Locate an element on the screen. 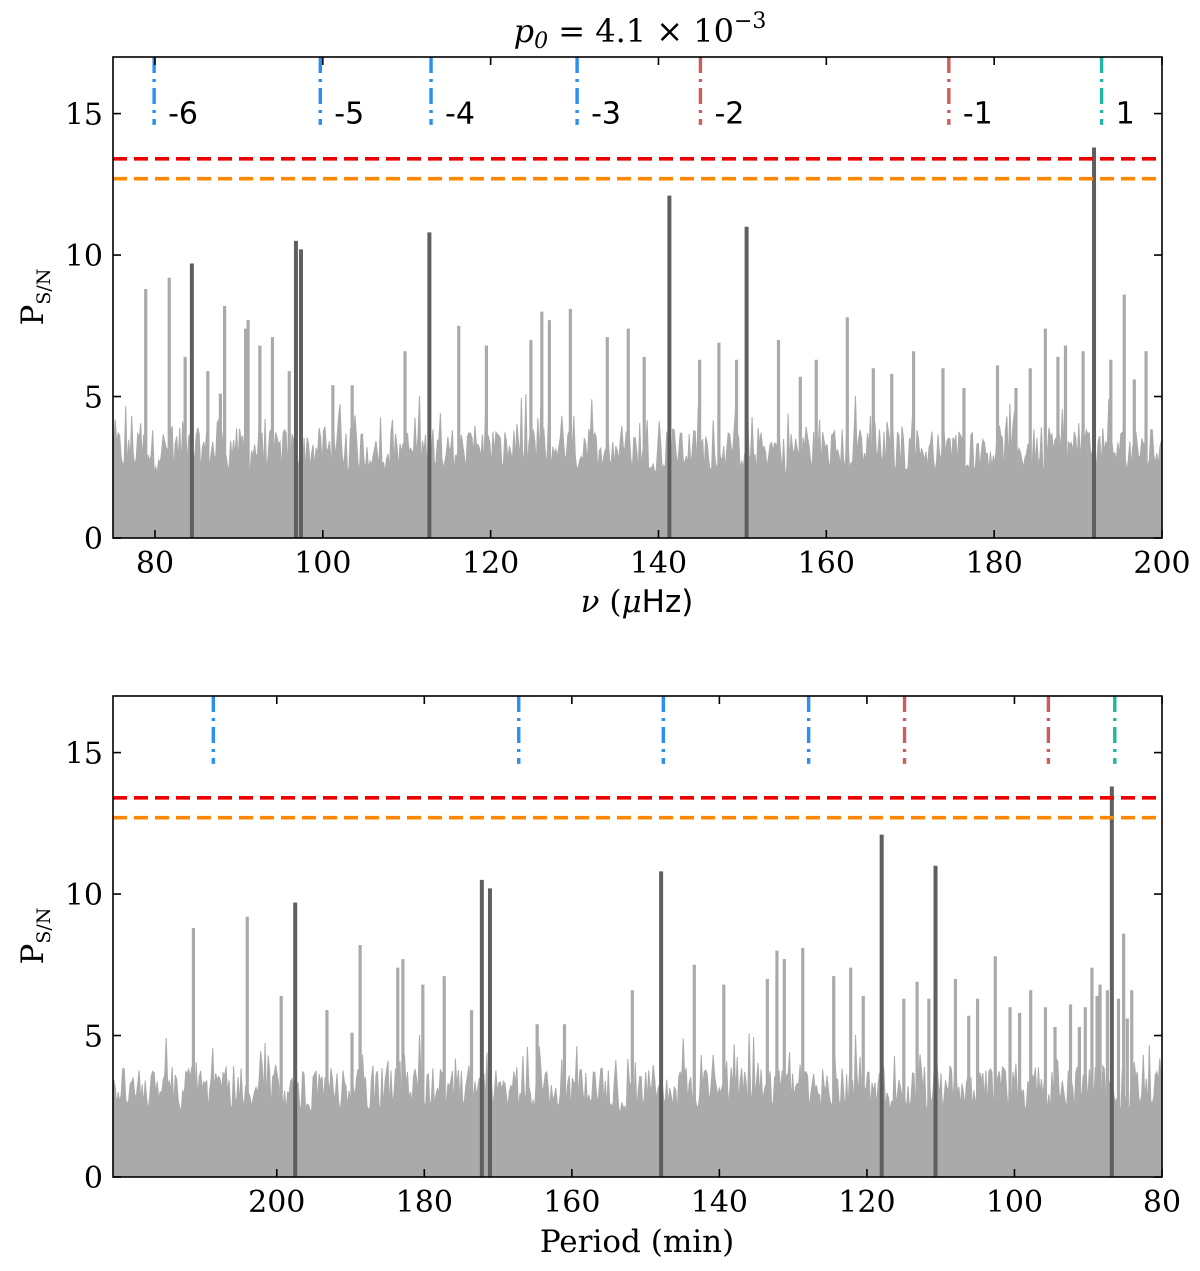  mode-label: -6 is located at coordinates (183, 113).